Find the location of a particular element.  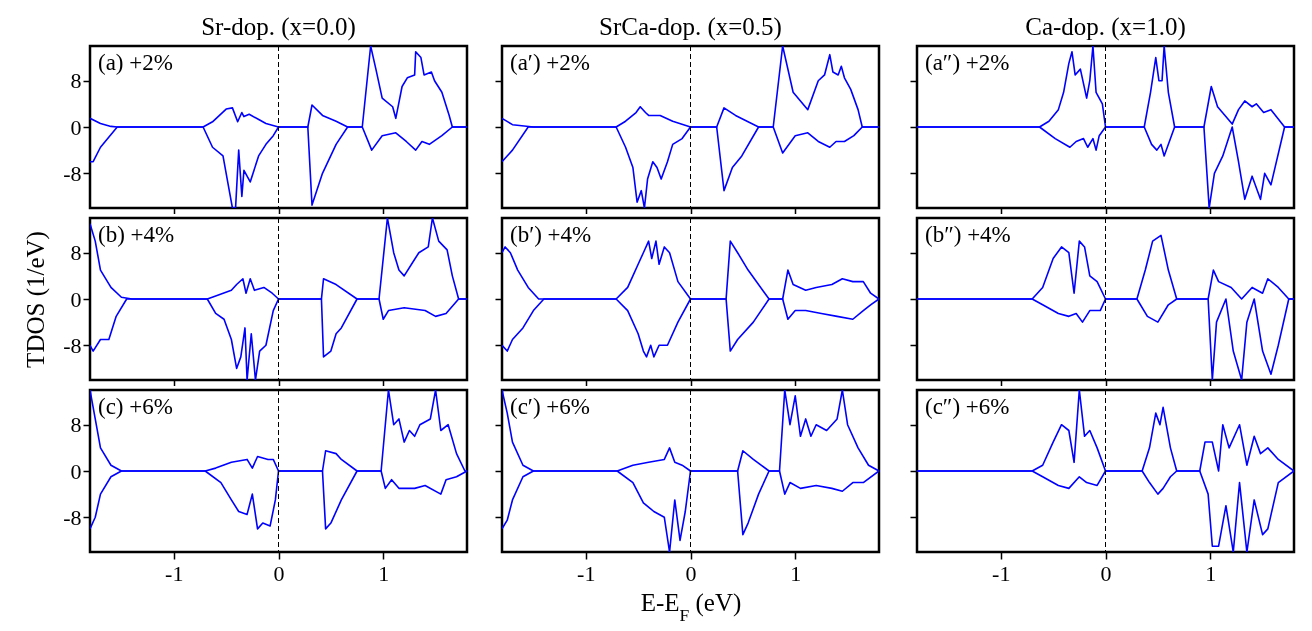

x-axis-title: E-E$_{F}$ (eV) is located at coordinates (691, 606).